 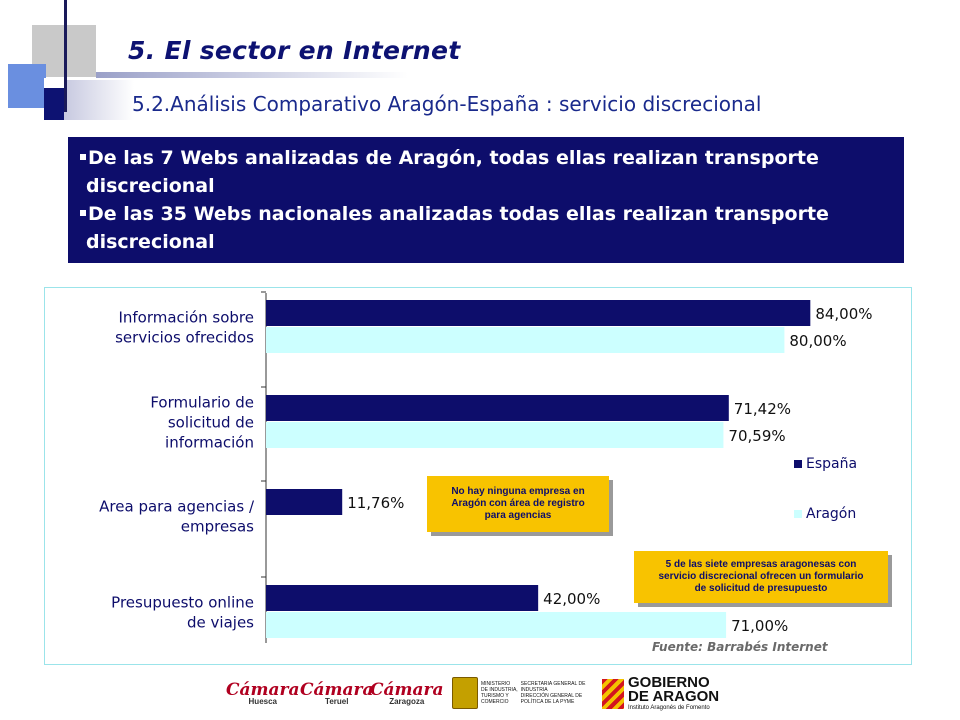 What do you see at coordinates (571, 599) in the screenshot?
I see `data-label: 42,00%` at bounding box center [571, 599].